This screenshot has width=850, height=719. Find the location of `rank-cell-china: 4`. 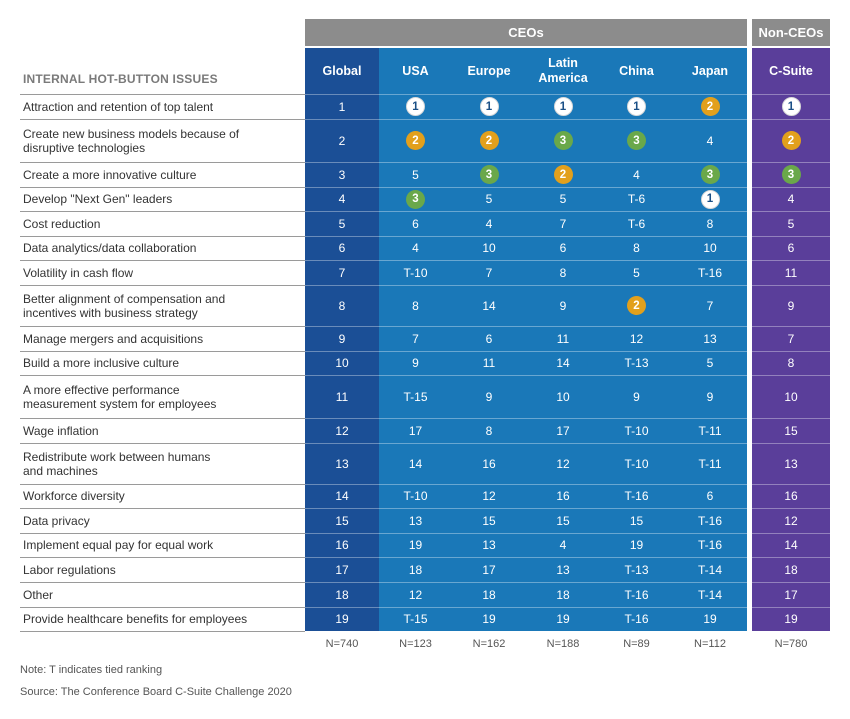

rank-cell-china: 4 is located at coordinates (636, 174).